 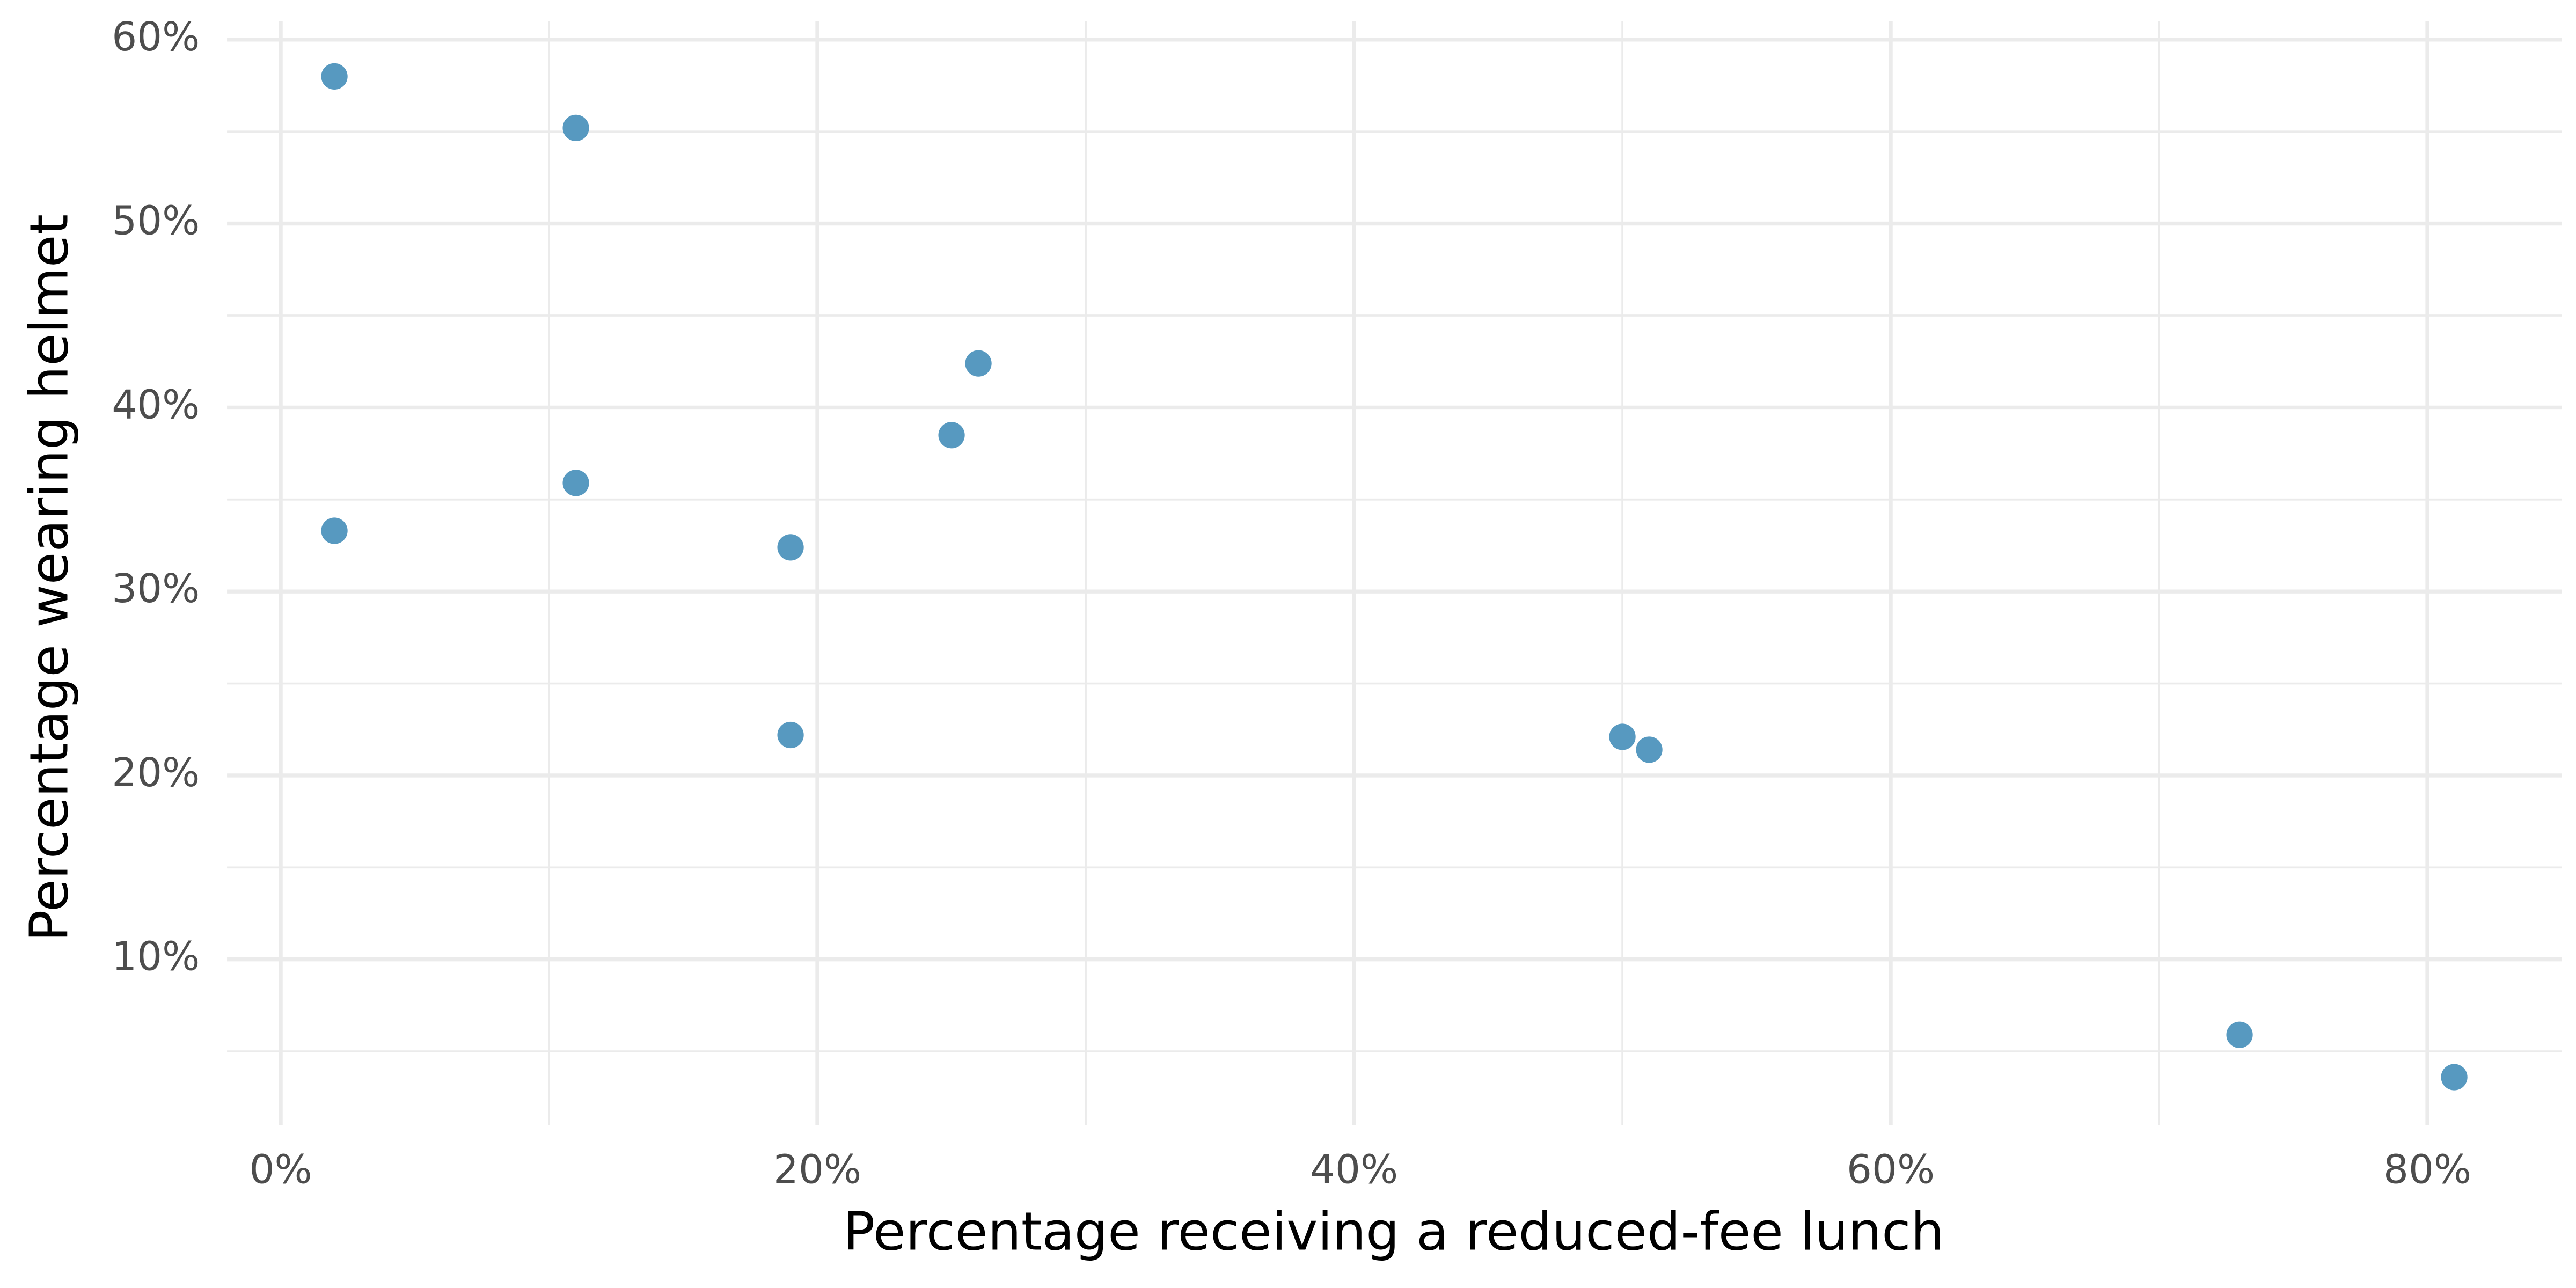 I want to click on y-tick-label: 40%, so click(x=156, y=405).